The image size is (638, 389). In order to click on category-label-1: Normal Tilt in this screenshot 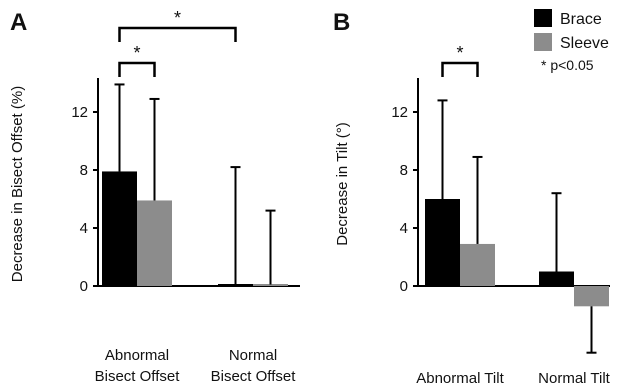, I will do `click(574, 378)`.